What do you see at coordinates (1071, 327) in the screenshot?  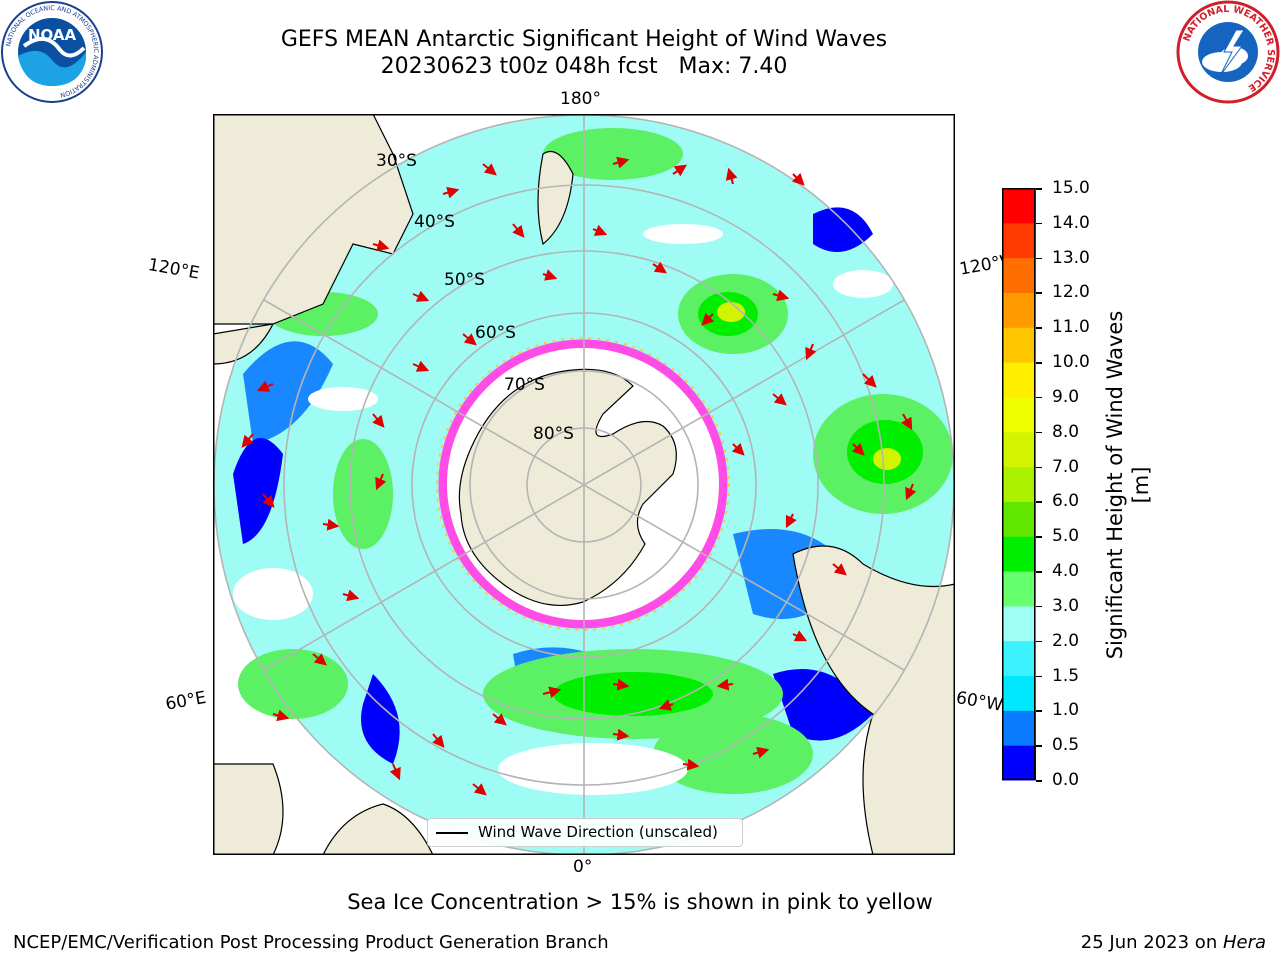 I see `colorbar-tick-label: 11.0` at bounding box center [1071, 327].